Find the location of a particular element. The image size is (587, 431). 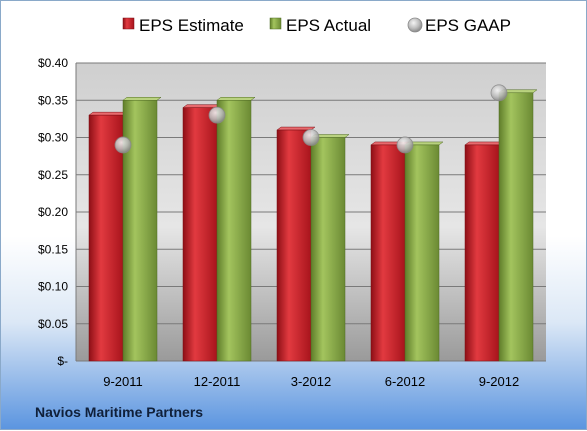

y-tick-label: $0.15 is located at coordinates (53, 249).